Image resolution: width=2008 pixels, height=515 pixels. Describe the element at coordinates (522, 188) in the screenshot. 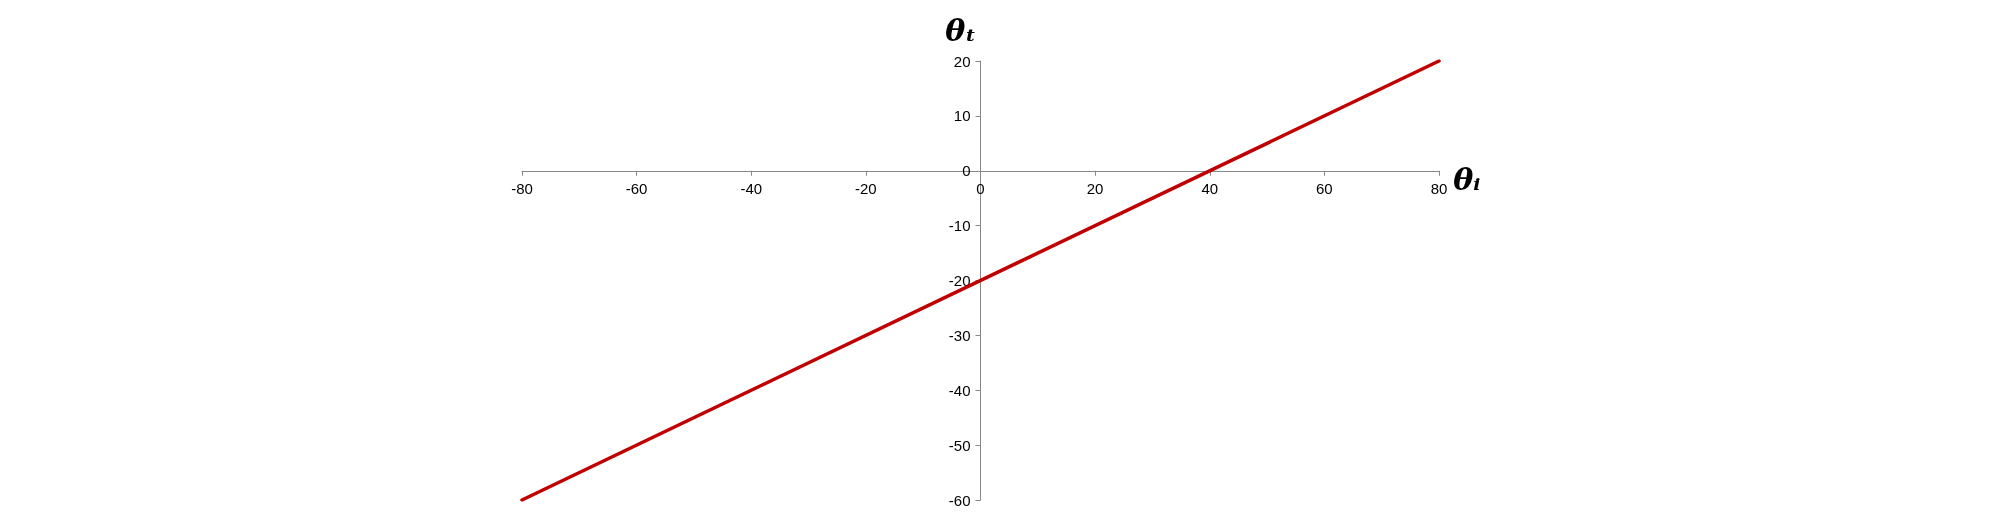

I see `x-tick-label: -80` at that location.